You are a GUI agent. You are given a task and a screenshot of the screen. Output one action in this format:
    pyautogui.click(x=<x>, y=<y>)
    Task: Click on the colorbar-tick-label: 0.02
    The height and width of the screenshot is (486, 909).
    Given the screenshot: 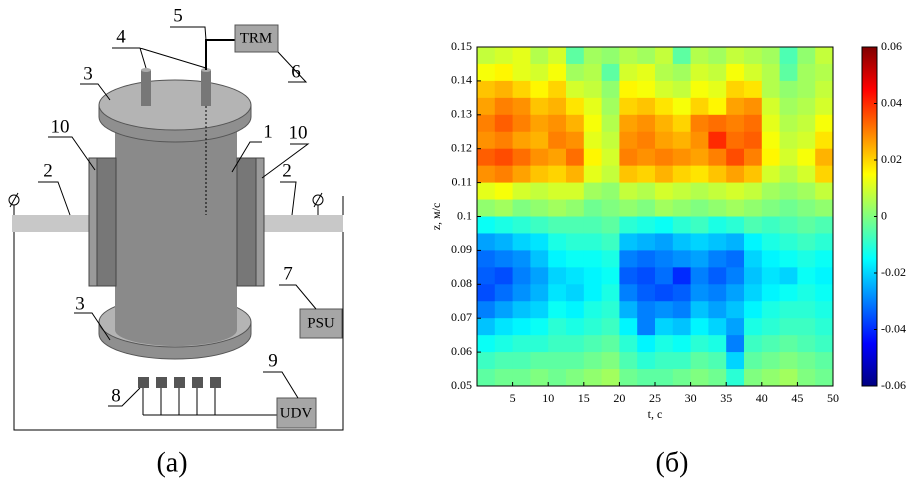 What is the action you would take?
    pyautogui.click(x=891, y=159)
    